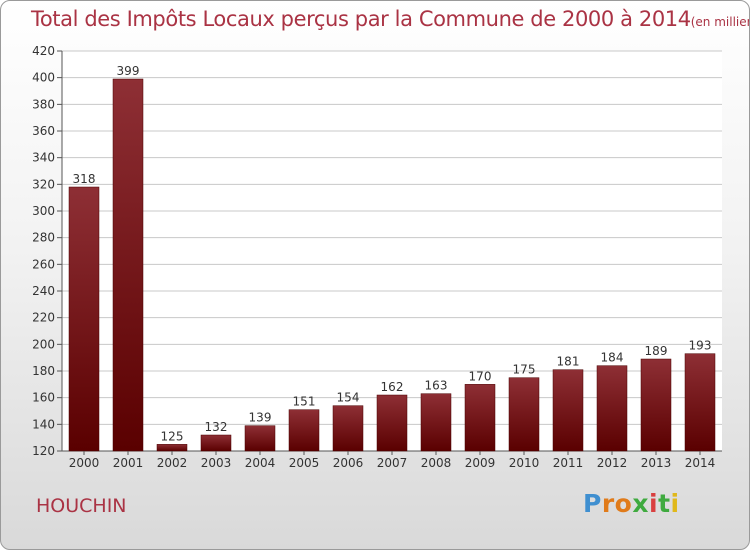  I want to click on y-tick-label: 340, so click(43, 158).